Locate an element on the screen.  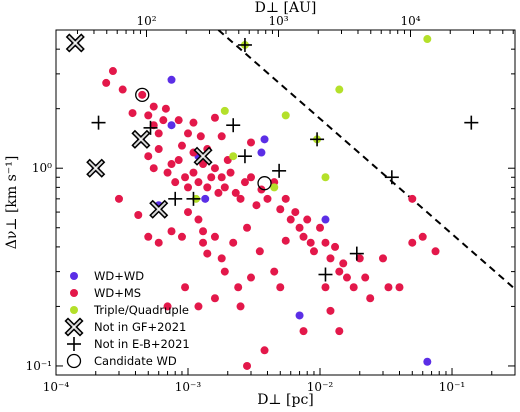
top-x-axis-label: D⊥ [AU] is located at coordinates (286, 8).